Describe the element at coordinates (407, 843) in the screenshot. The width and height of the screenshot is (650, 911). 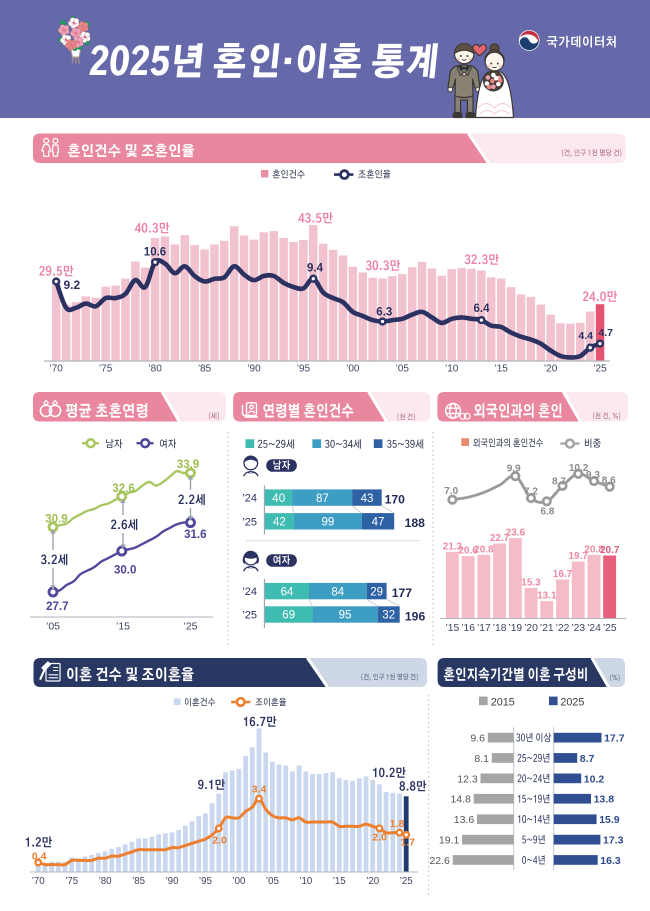
I see `svg-text: 1.7` at that location.